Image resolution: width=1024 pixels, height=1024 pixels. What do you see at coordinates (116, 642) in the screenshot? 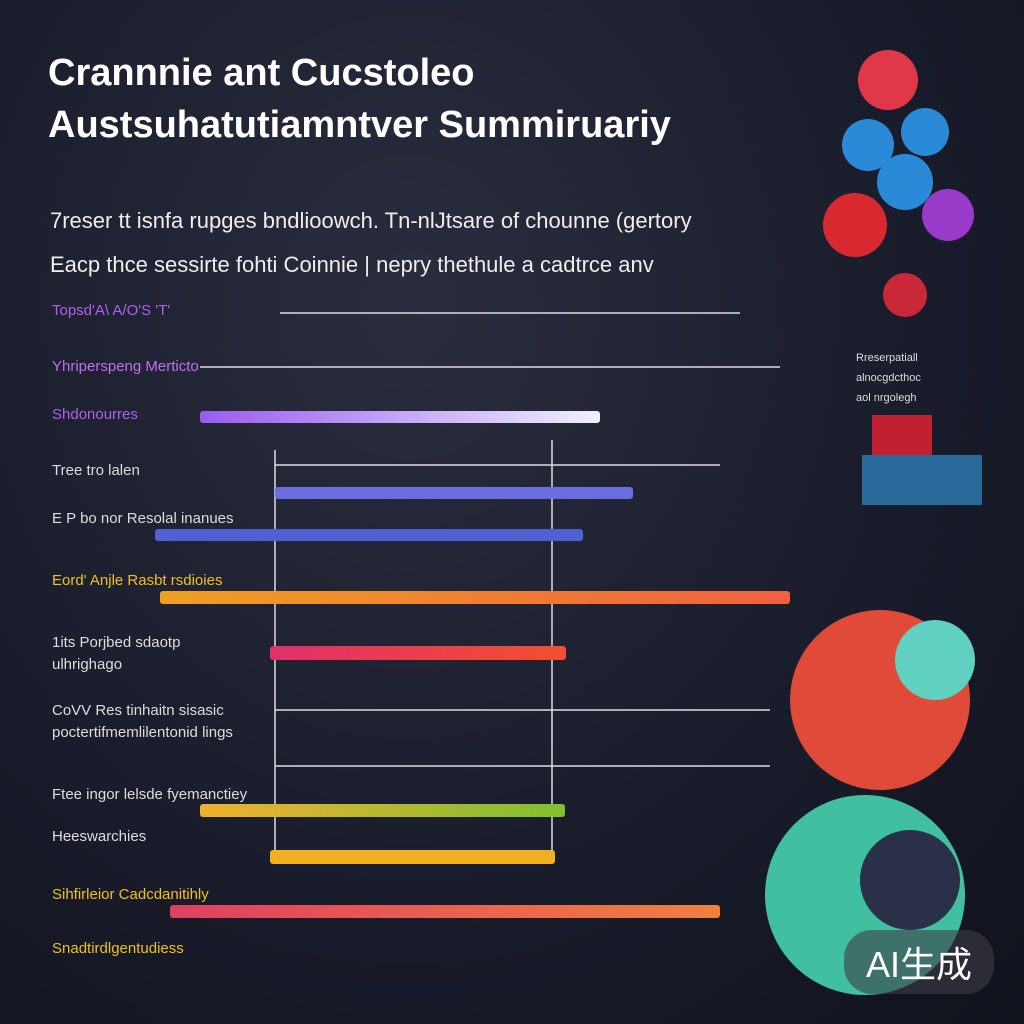
I see `row-label: 1its Porjbed sdaotp` at bounding box center [116, 642].